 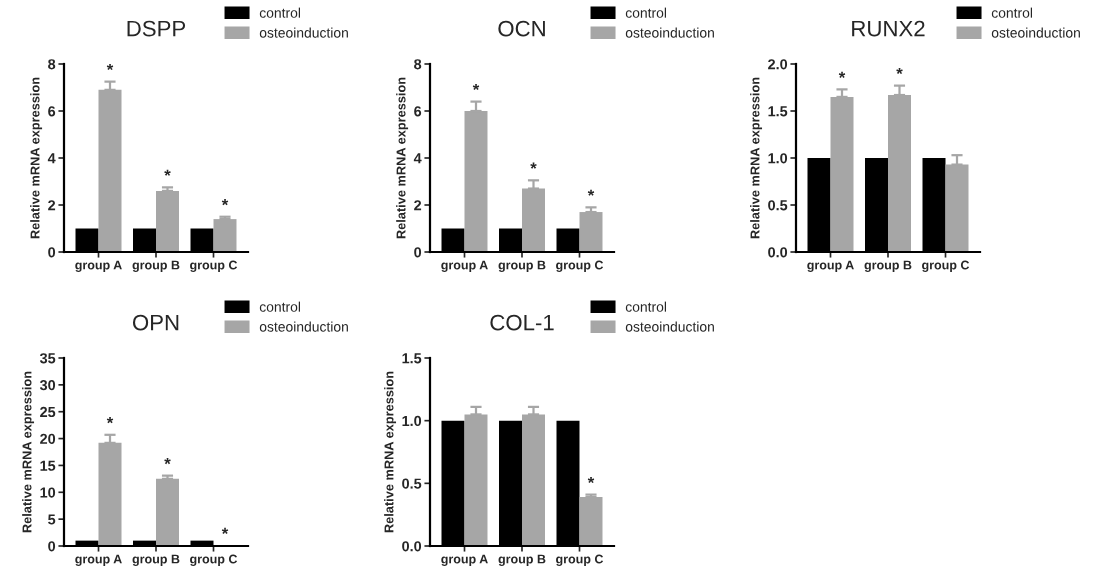 What do you see at coordinates (522, 322) in the screenshot?
I see `chart-title: COL-1` at bounding box center [522, 322].